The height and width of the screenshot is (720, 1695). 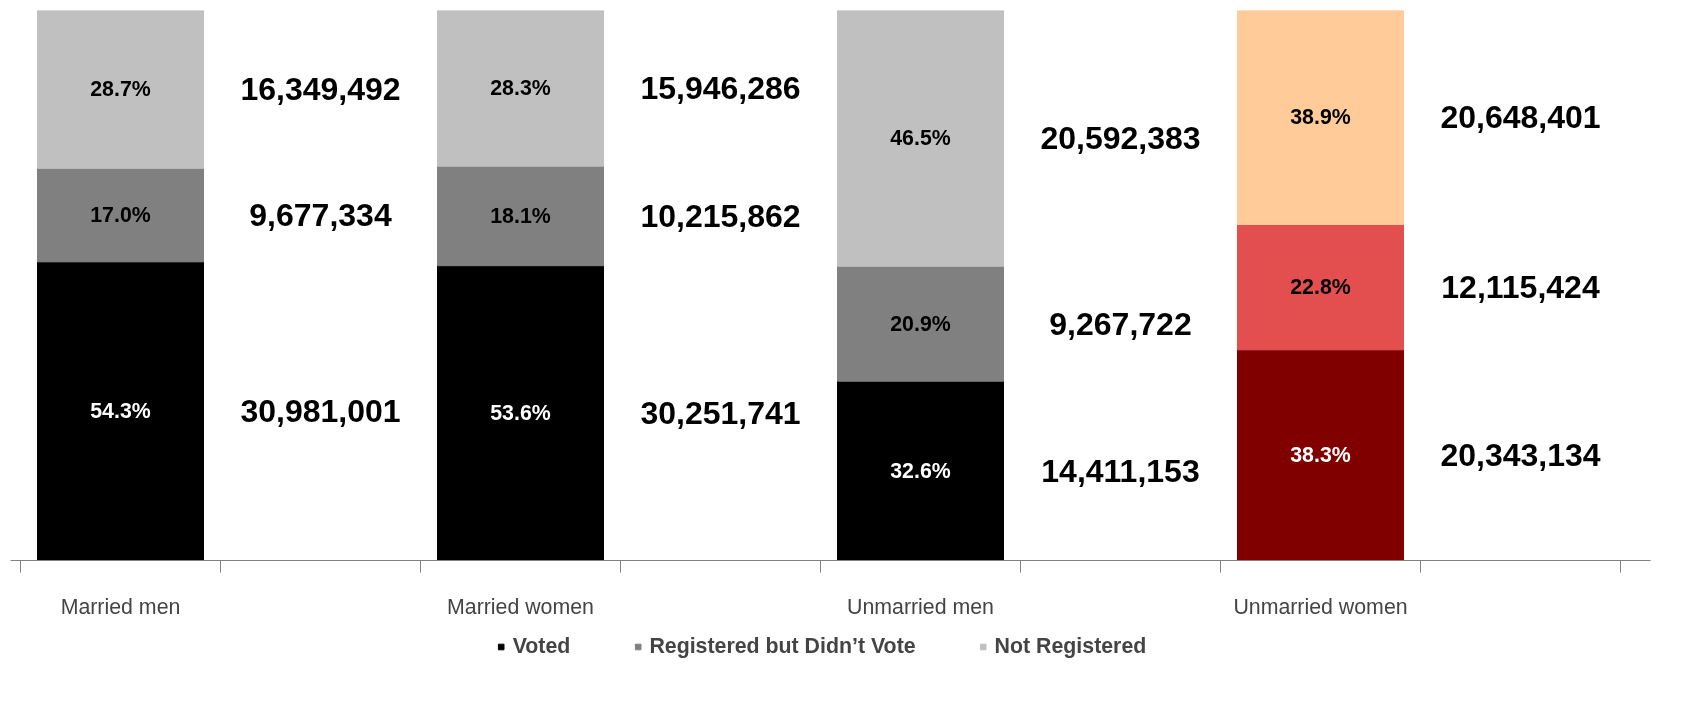 I want to click on annotation: 10,215,862, so click(x=720, y=215).